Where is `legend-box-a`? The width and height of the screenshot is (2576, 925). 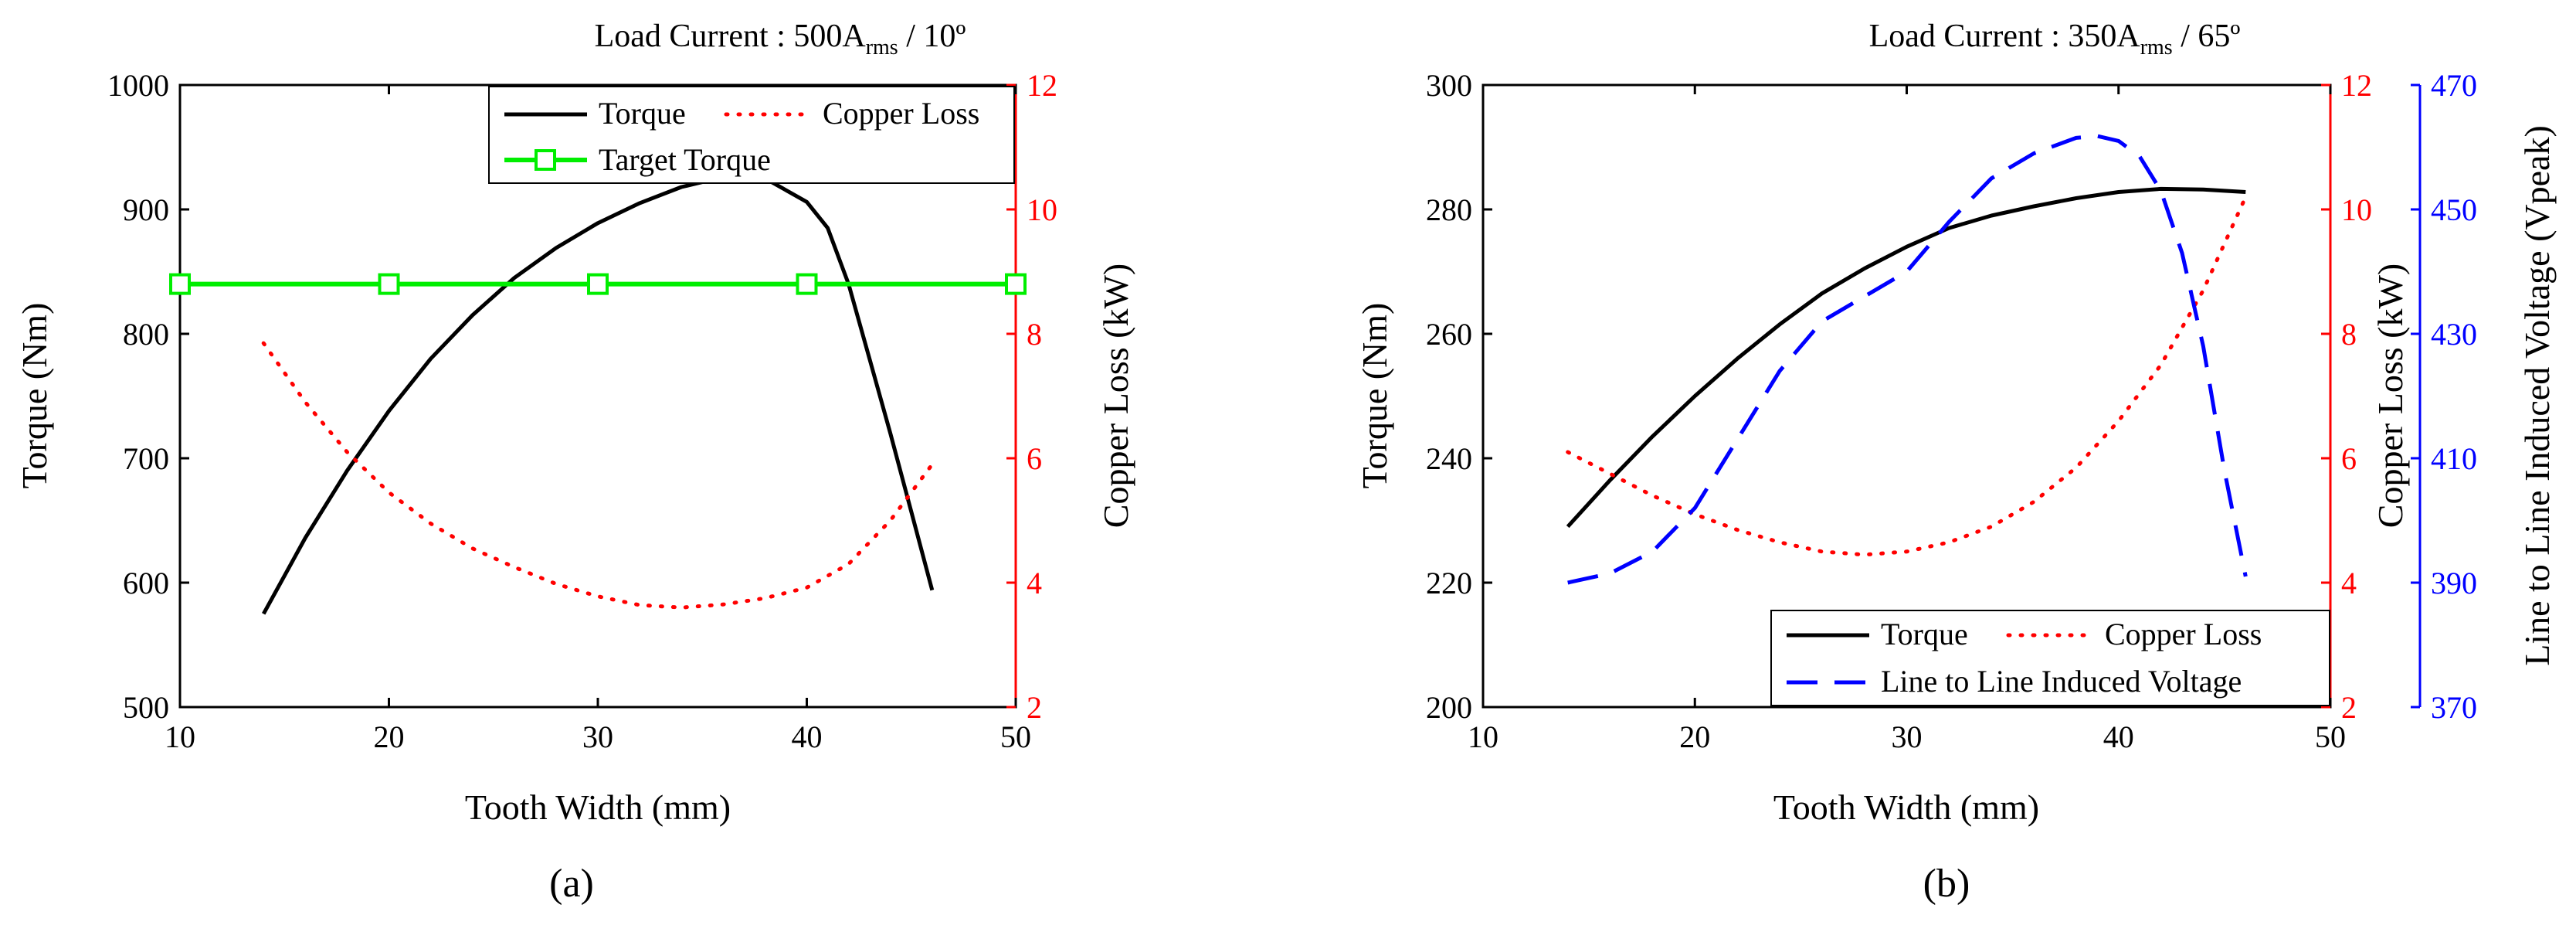
legend-box-a is located at coordinates (751, 135).